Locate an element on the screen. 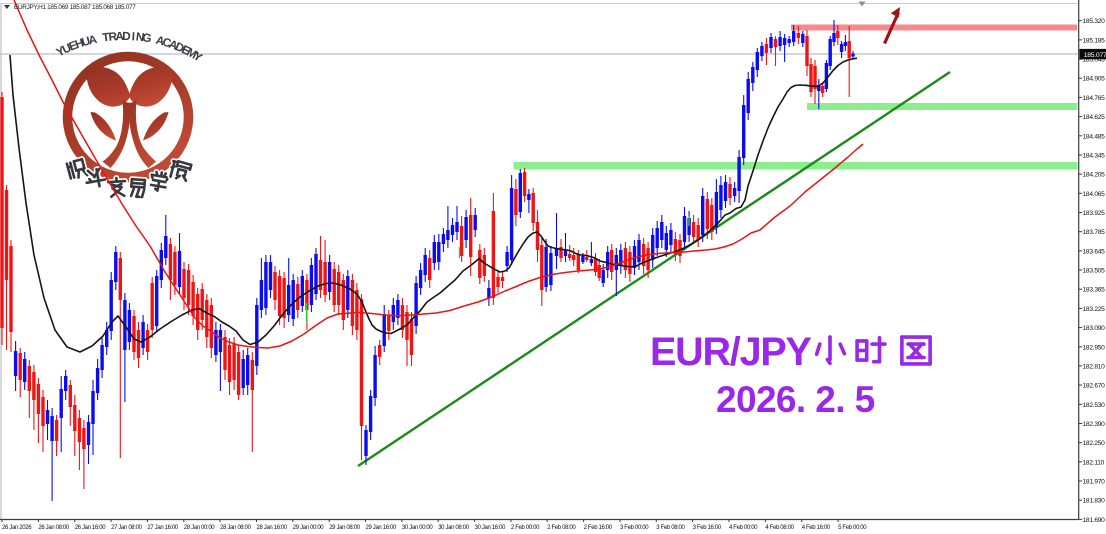 The width and height of the screenshot is (1106, 534). svg-text: 29 Jan 00:00 is located at coordinates (309, 528).